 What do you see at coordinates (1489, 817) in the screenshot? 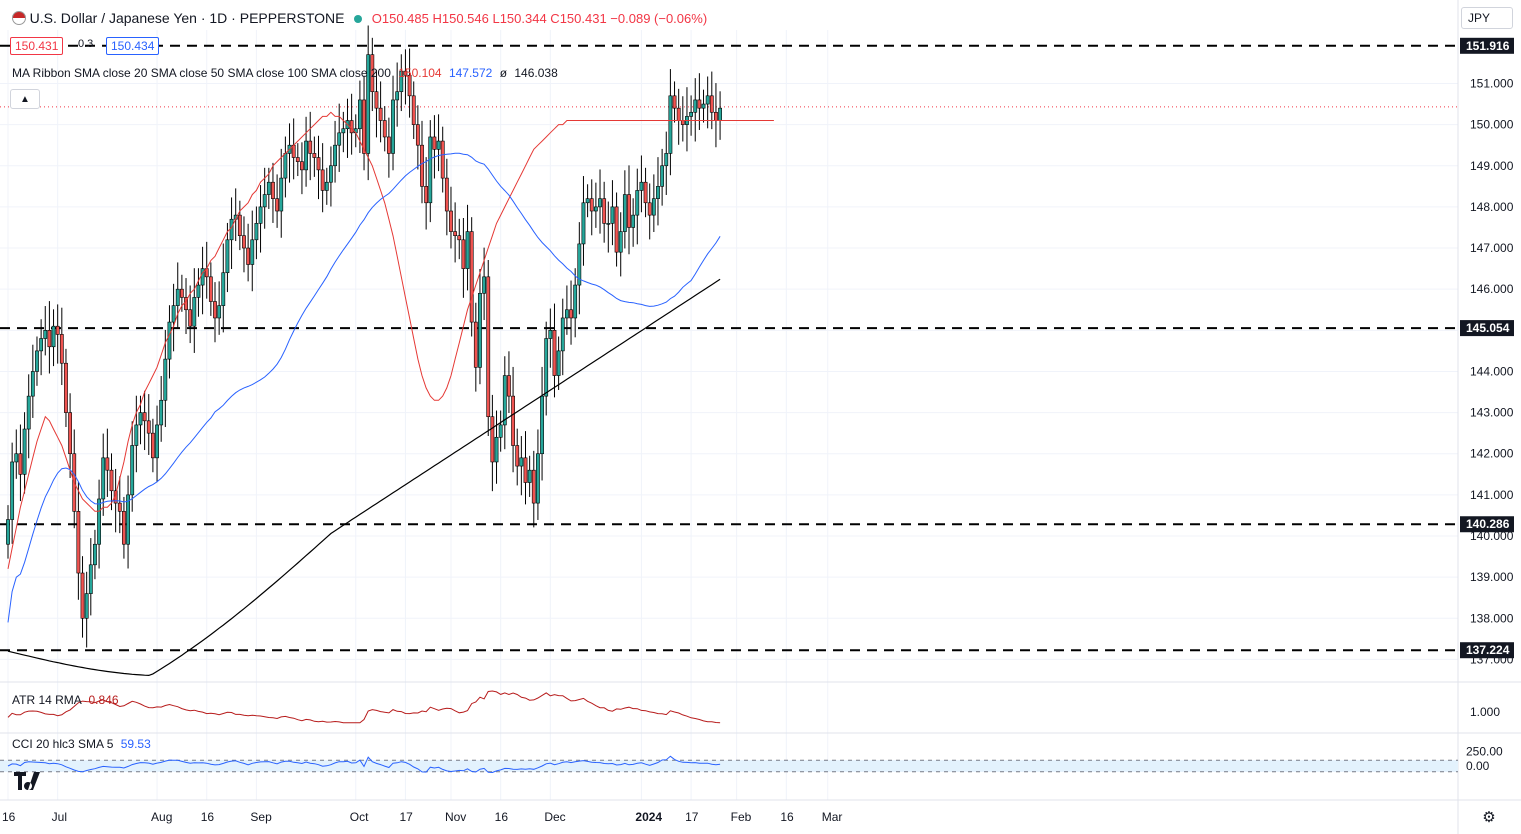
I see `settings-button: ⚙` at bounding box center [1489, 817].